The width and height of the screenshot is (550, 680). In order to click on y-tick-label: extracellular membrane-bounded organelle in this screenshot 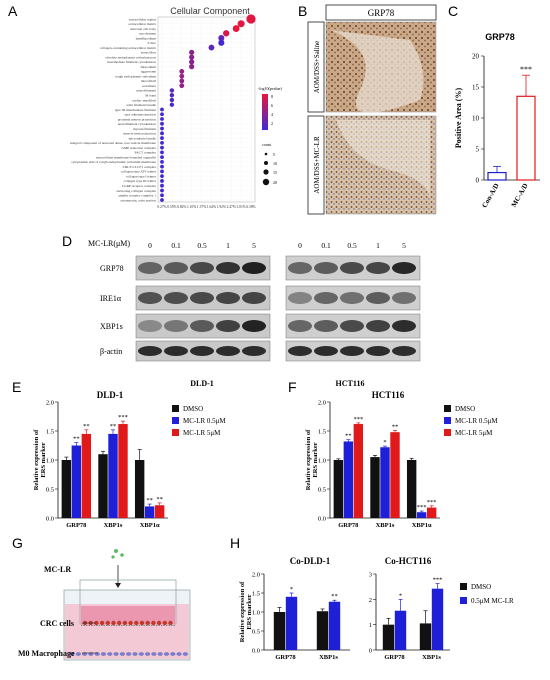, I will do `click(126, 157)`.